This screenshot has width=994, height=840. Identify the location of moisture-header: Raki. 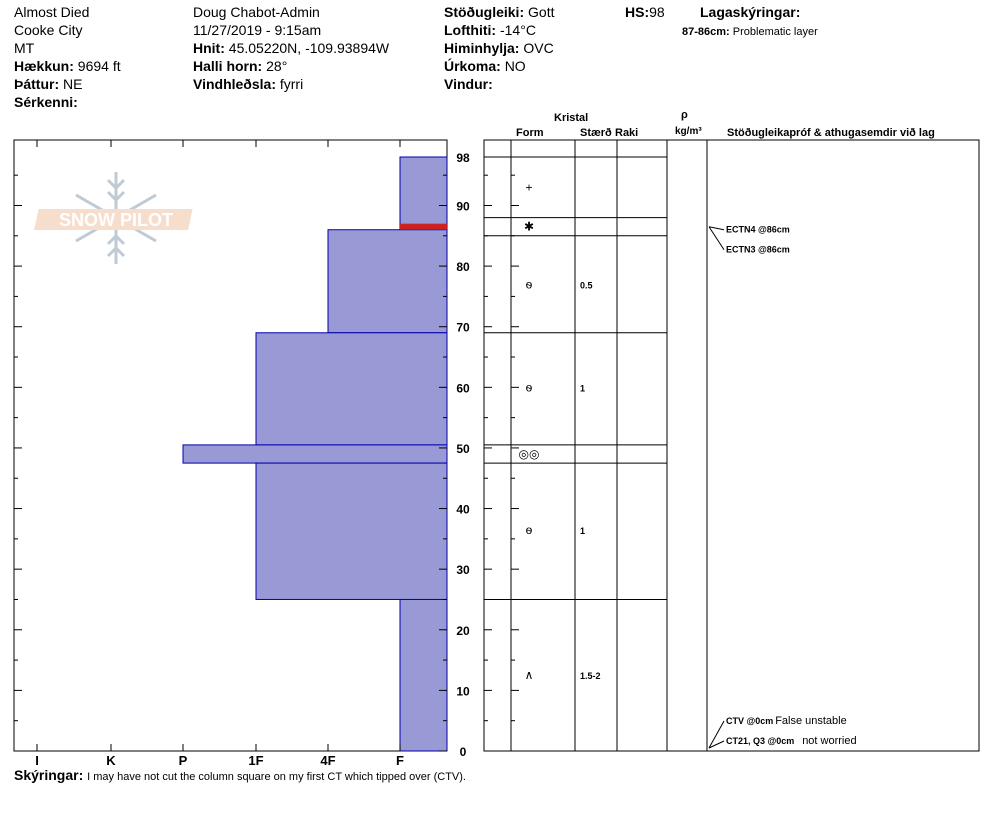
(627, 133).